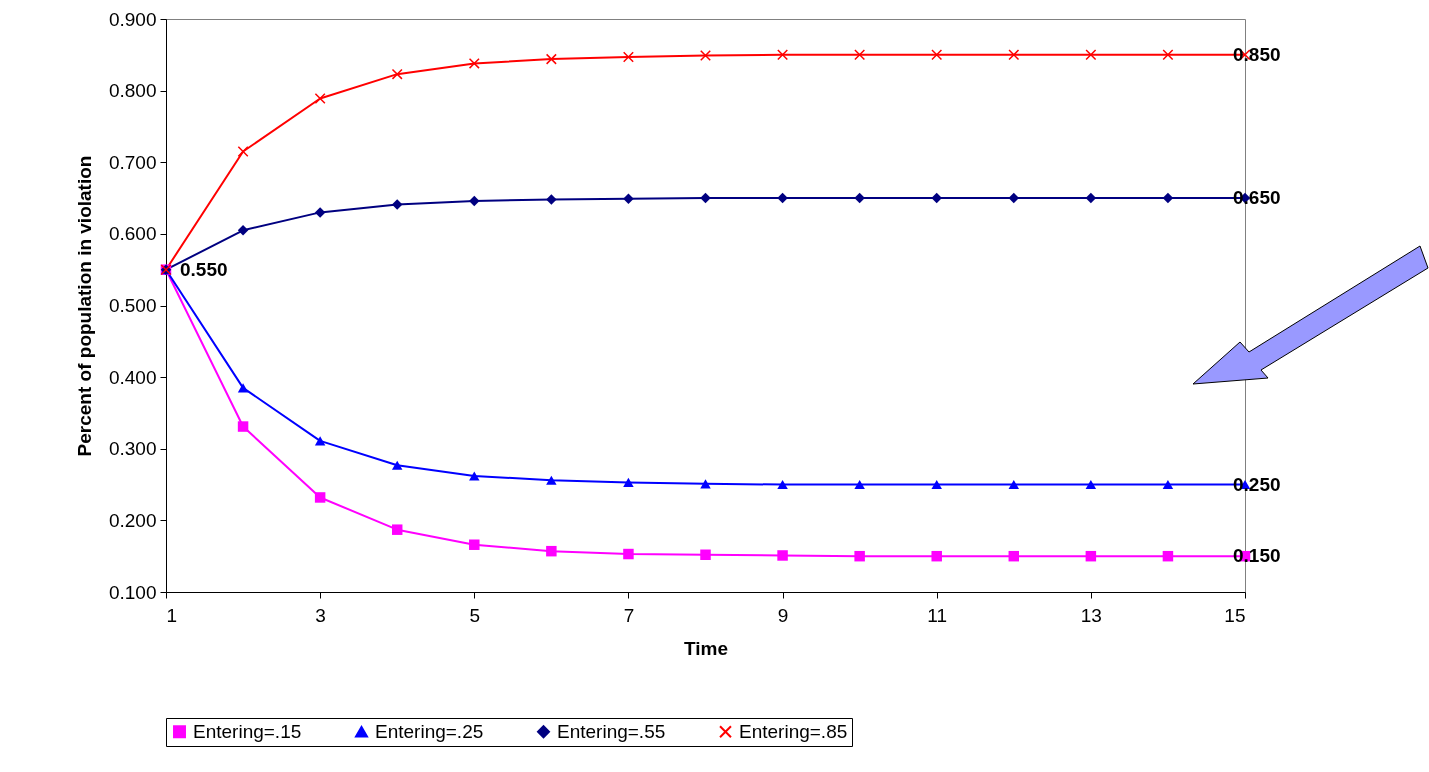  Describe the element at coordinates (629, 615) in the screenshot. I see `x-tick-label: 7` at that location.